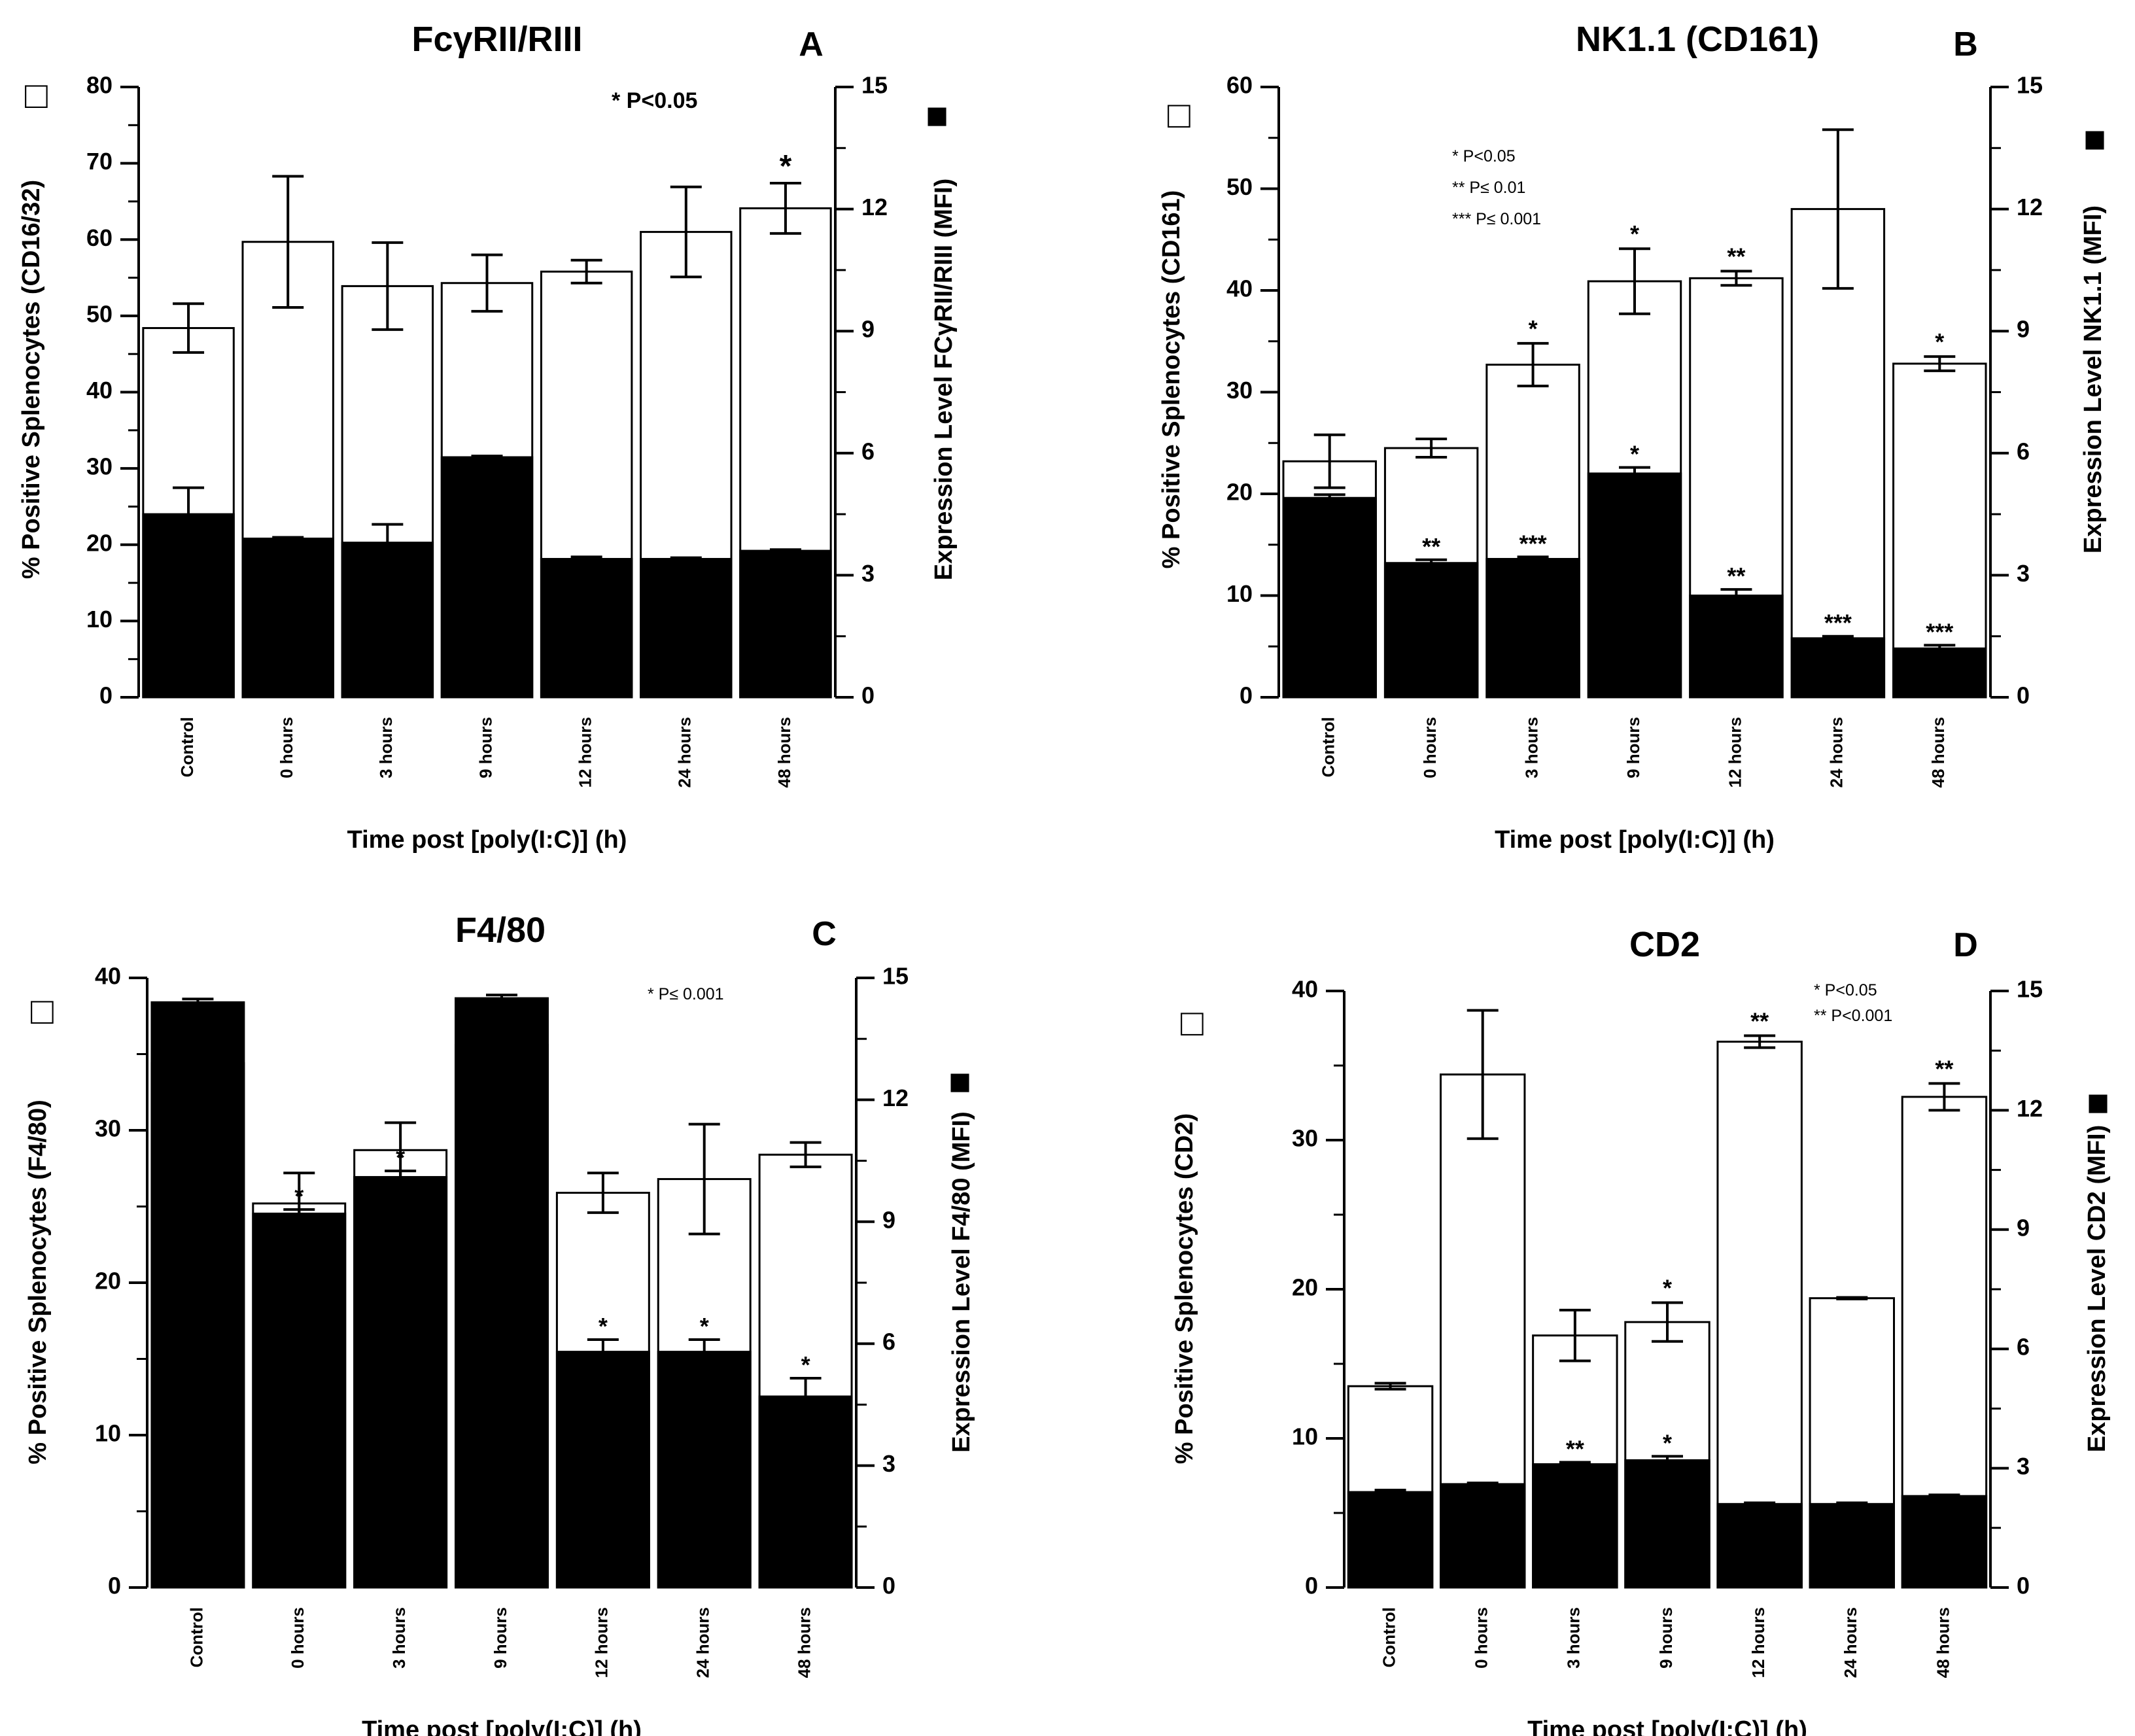 The image size is (2135, 1736). What do you see at coordinates (2097, 1288) in the screenshot?
I see `y2-axis-label: Expression Level CD2 (MFI)` at bounding box center [2097, 1288].